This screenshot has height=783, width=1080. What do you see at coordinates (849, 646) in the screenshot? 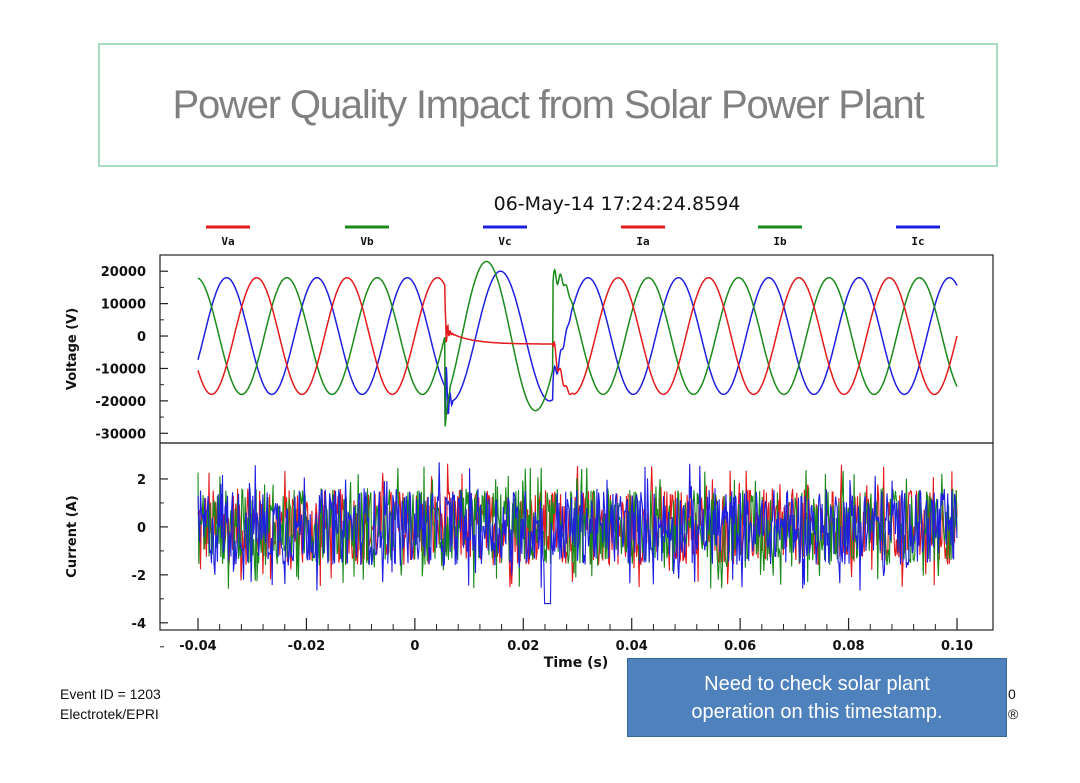
I see `x-tick-label: 0.08` at bounding box center [849, 646].